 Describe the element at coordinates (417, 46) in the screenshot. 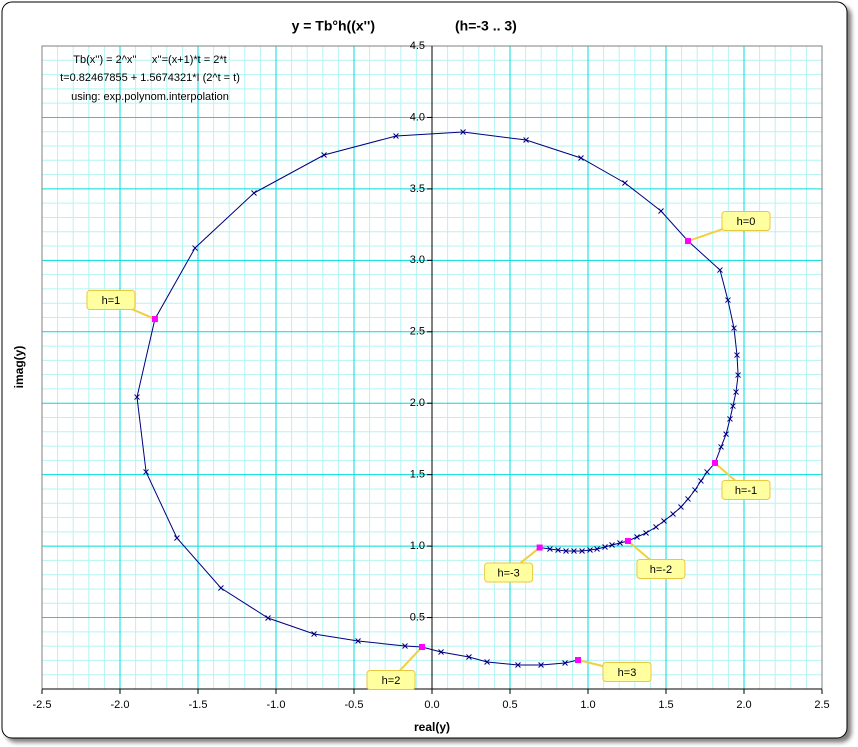

I see `y-tick-label: 4.5` at that location.